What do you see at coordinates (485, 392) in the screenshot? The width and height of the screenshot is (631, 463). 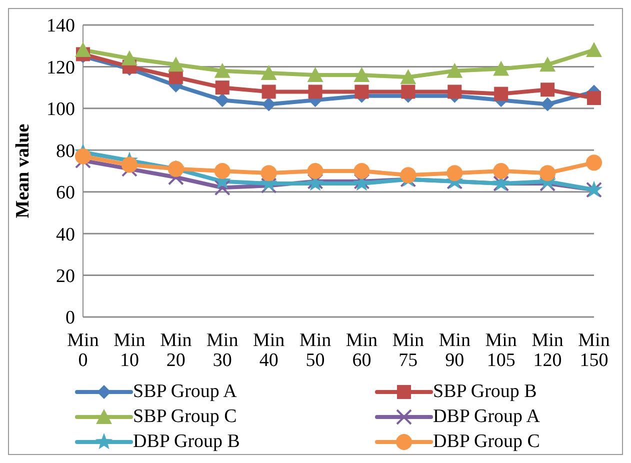 I see `legend-label: SBP Group B` at bounding box center [485, 392].